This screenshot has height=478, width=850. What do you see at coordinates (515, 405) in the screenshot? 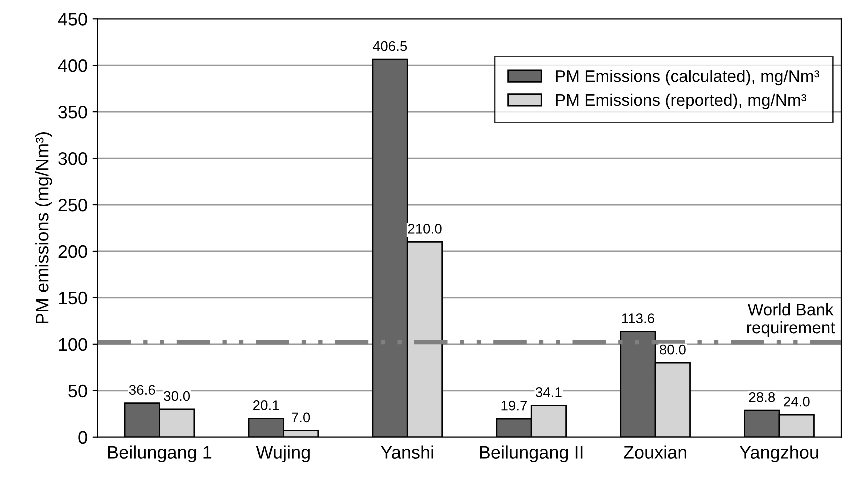
I see `data-label: 19.7` at bounding box center [515, 405].